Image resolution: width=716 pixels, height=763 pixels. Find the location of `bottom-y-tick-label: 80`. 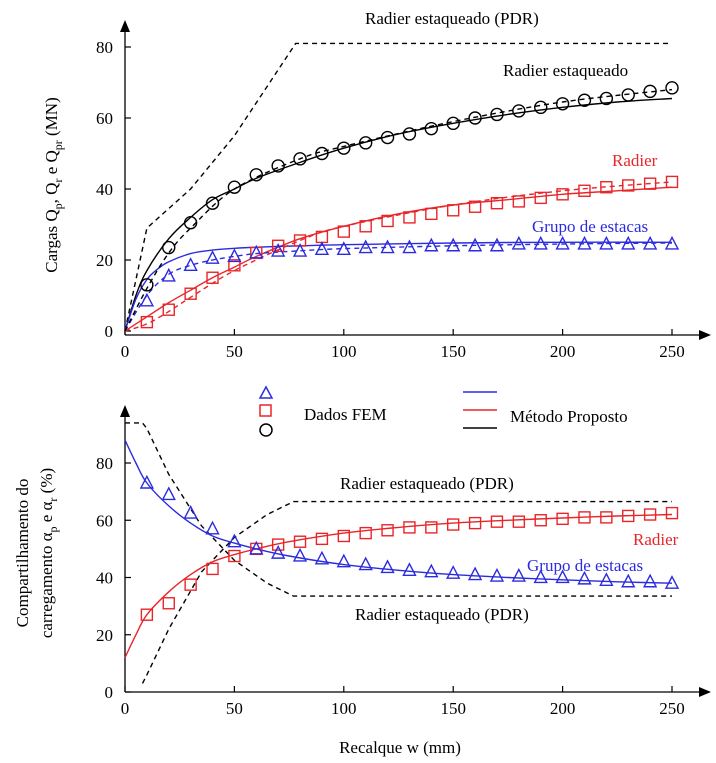

bottom-y-tick-label: 80 is located at coordinates (104, 463).